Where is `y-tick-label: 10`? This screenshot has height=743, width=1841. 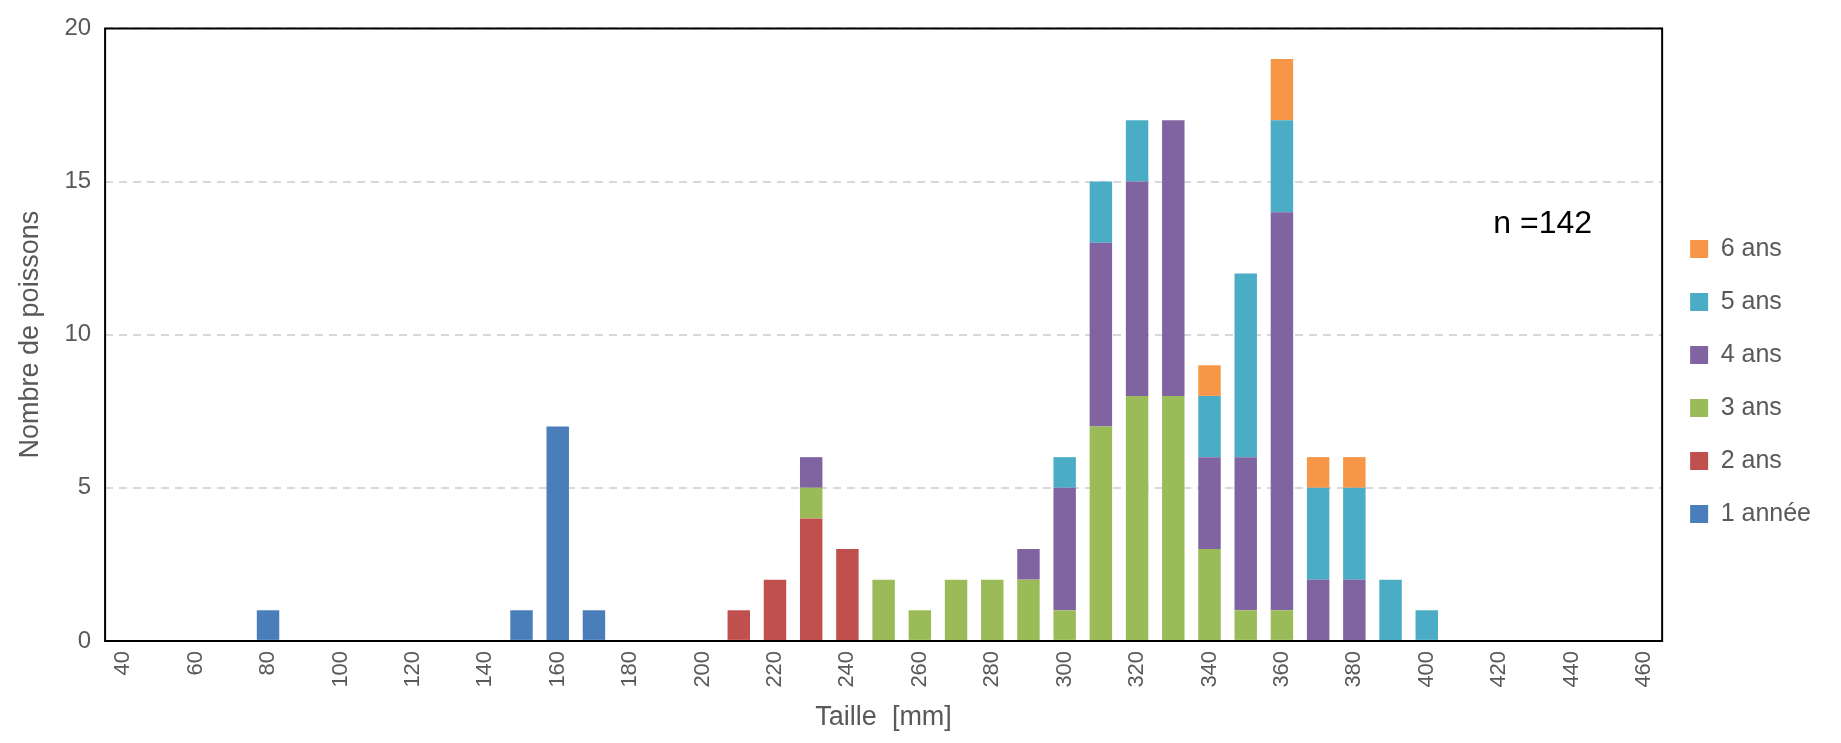
y-tick-label: 10 is located at coordinates (78, 333).